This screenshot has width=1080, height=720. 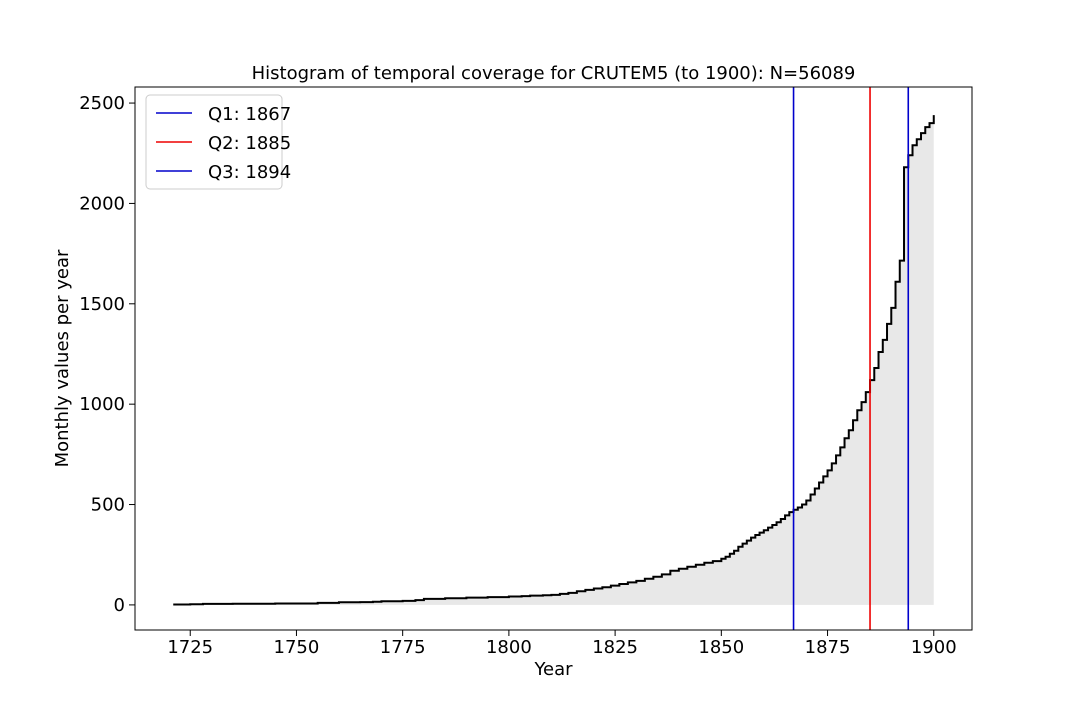 What do you see at coordinates (107, 354) in the screenshot?
I see `y-axis: 0 500 1000 1500 2000 2500` at bounding box center [107, 354].